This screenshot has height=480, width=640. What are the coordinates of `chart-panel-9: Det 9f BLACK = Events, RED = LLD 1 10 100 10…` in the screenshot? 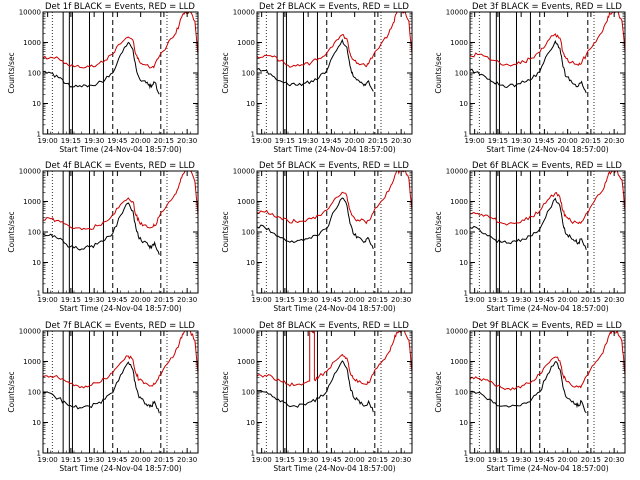 It's located at (530, 397).